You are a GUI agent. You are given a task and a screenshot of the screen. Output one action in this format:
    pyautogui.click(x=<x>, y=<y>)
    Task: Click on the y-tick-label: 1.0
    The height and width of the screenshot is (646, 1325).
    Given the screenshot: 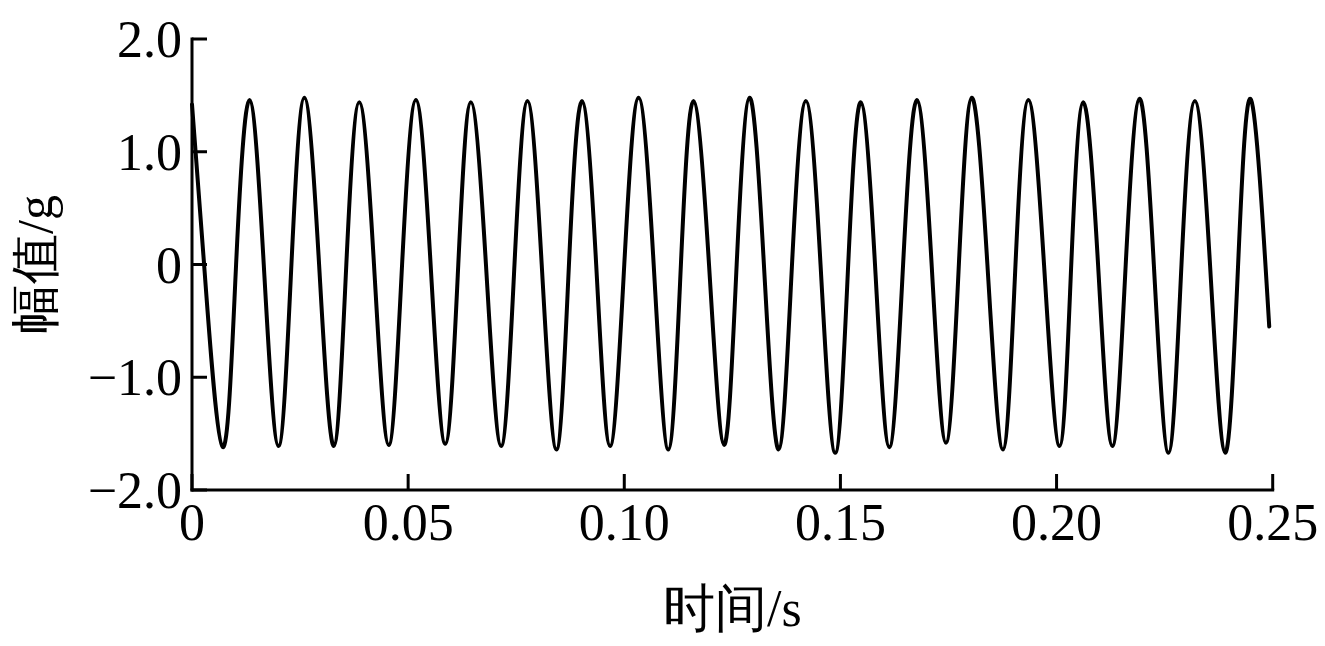 What is the action you would take?
    pyautogui.click(x=149, y=152)
    